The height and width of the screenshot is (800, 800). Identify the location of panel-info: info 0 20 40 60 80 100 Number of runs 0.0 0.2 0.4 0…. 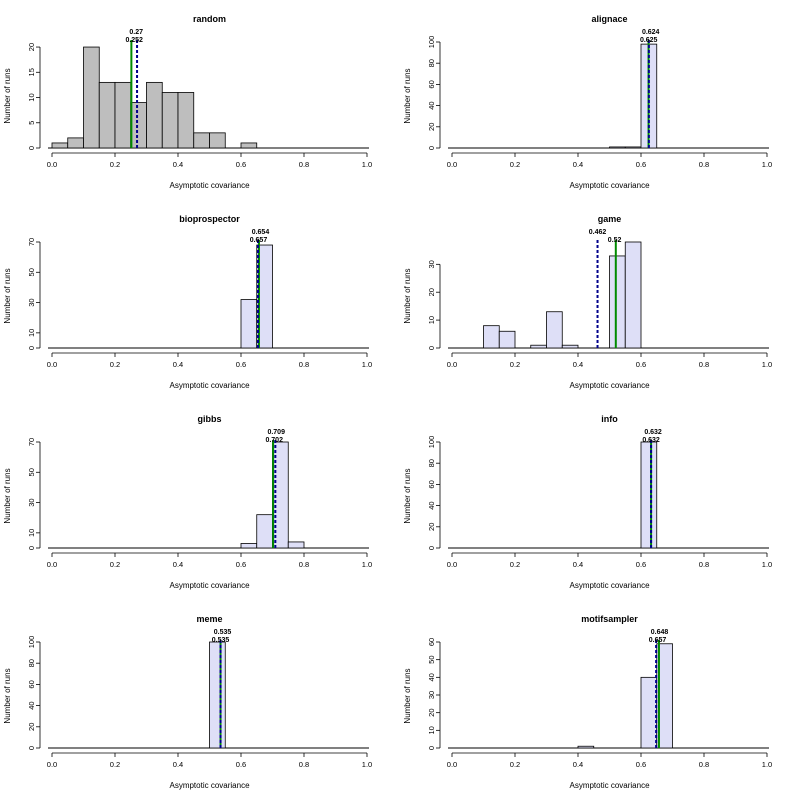
(587, 502).